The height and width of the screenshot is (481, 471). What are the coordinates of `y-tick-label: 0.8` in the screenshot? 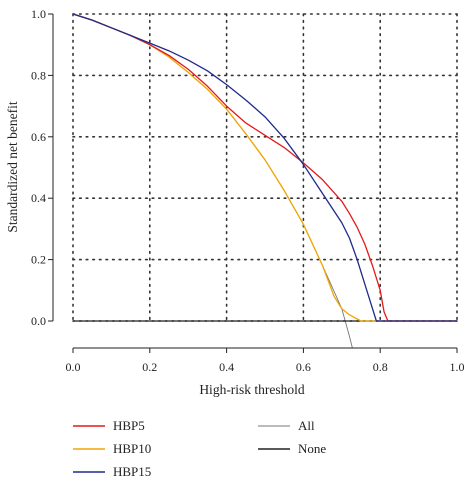 It's located at (38, 75).